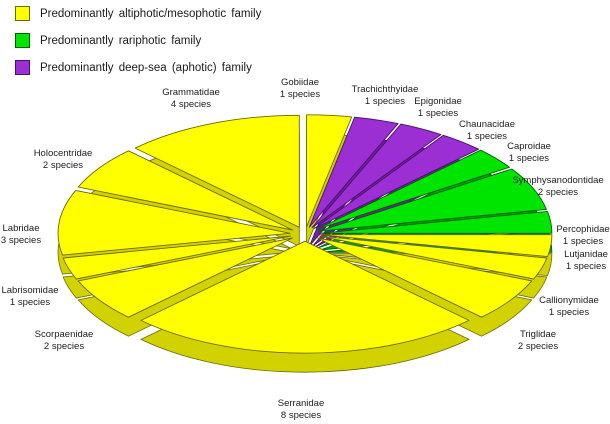  I want to click on pie-slice-epigonidae, so click(376, 176).